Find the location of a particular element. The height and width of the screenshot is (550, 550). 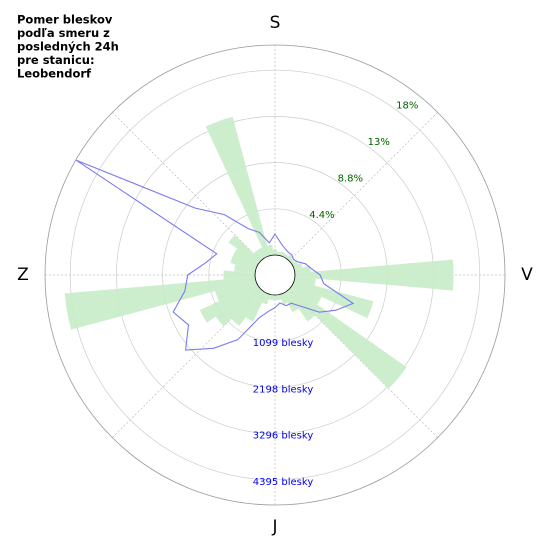

direction-label: S is located at coordinates (275, 23).